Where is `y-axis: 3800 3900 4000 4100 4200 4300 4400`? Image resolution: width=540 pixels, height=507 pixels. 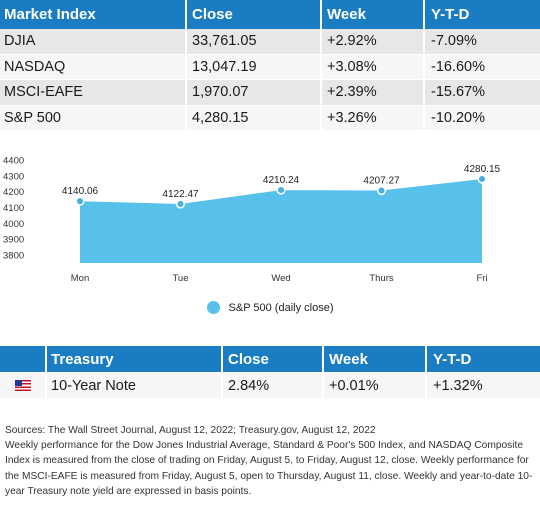 y-axis: 3800 3900 4000 4100 4200 4300 4400 is located at coordinates (13, 209).